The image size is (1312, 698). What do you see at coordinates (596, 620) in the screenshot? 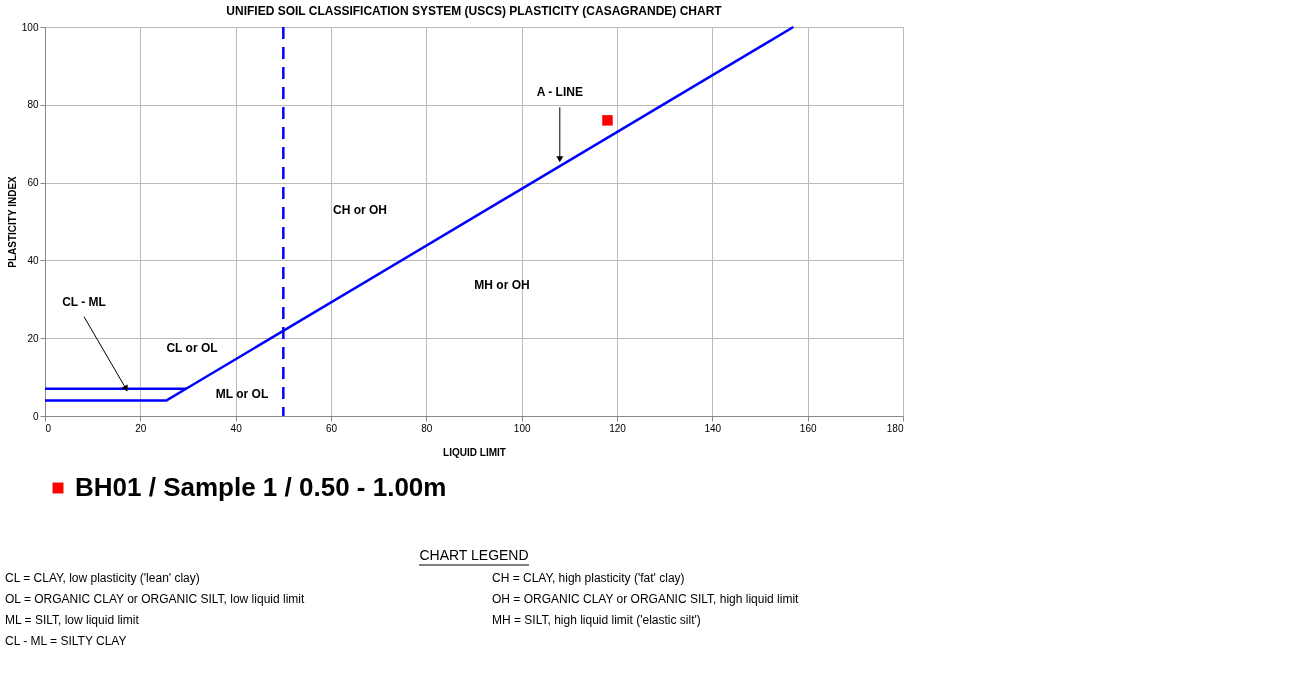
I see `text: MH = SILT, high liquid limit ('elastic silt')` at bounding box center [596, 620].